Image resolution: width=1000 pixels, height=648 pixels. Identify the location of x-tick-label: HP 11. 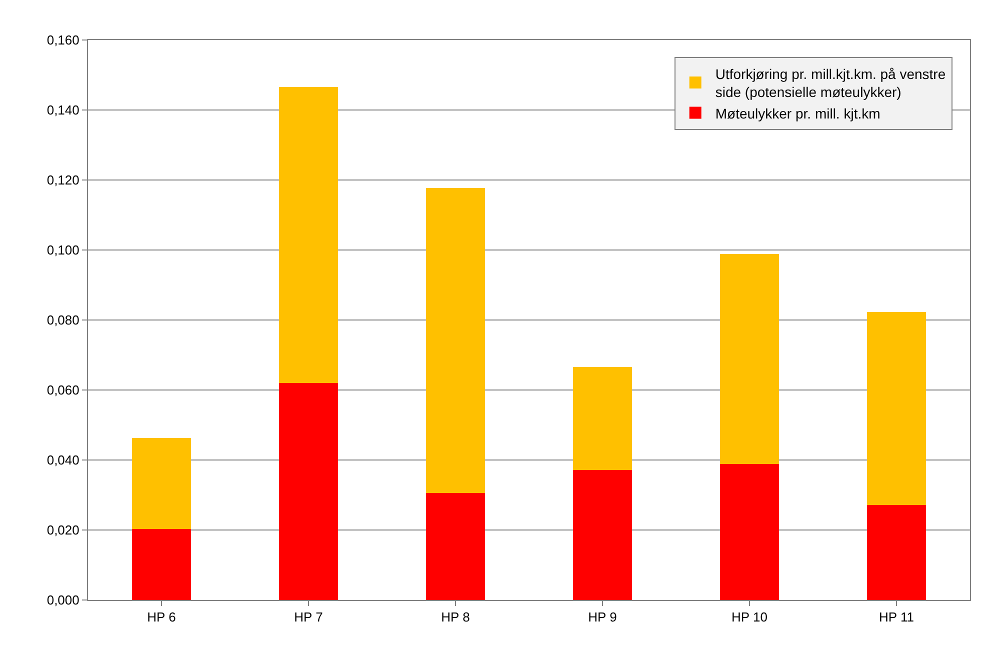
(896, 617).